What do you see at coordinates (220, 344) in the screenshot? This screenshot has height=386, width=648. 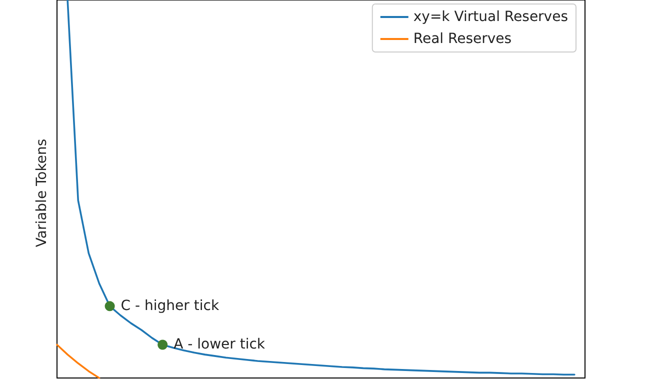 I see `annotation: A - lower tick` at bounding box center [220, 344].